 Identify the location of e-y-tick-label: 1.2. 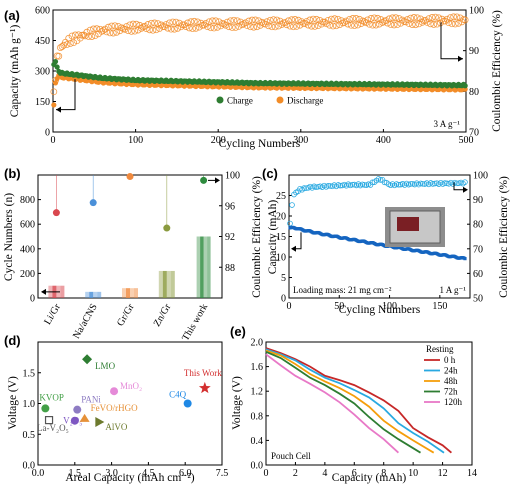
(257, 392).